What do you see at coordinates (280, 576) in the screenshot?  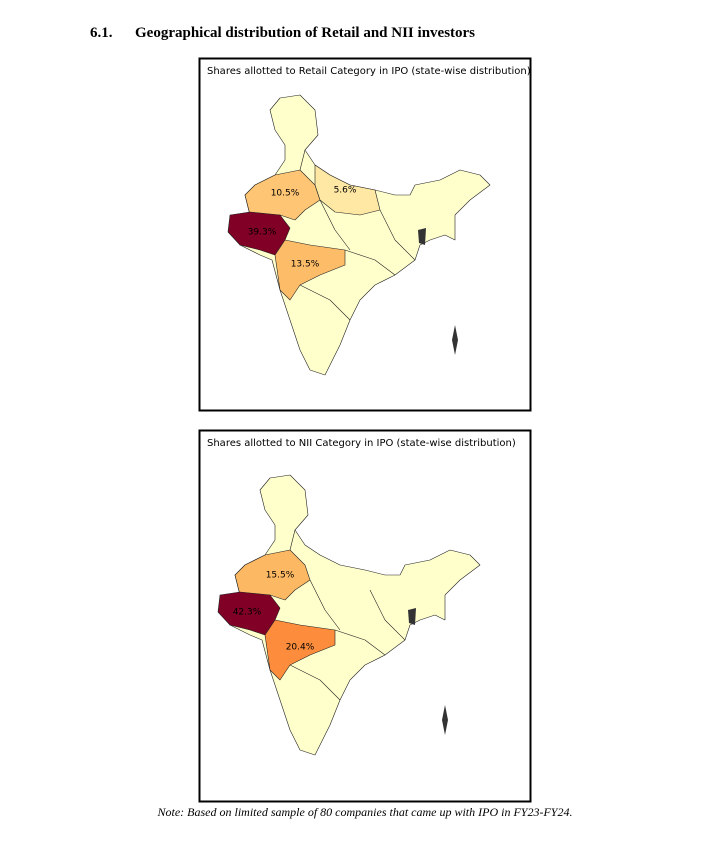 I see `state-label: 15.5%` at bounding box center [280, 576].